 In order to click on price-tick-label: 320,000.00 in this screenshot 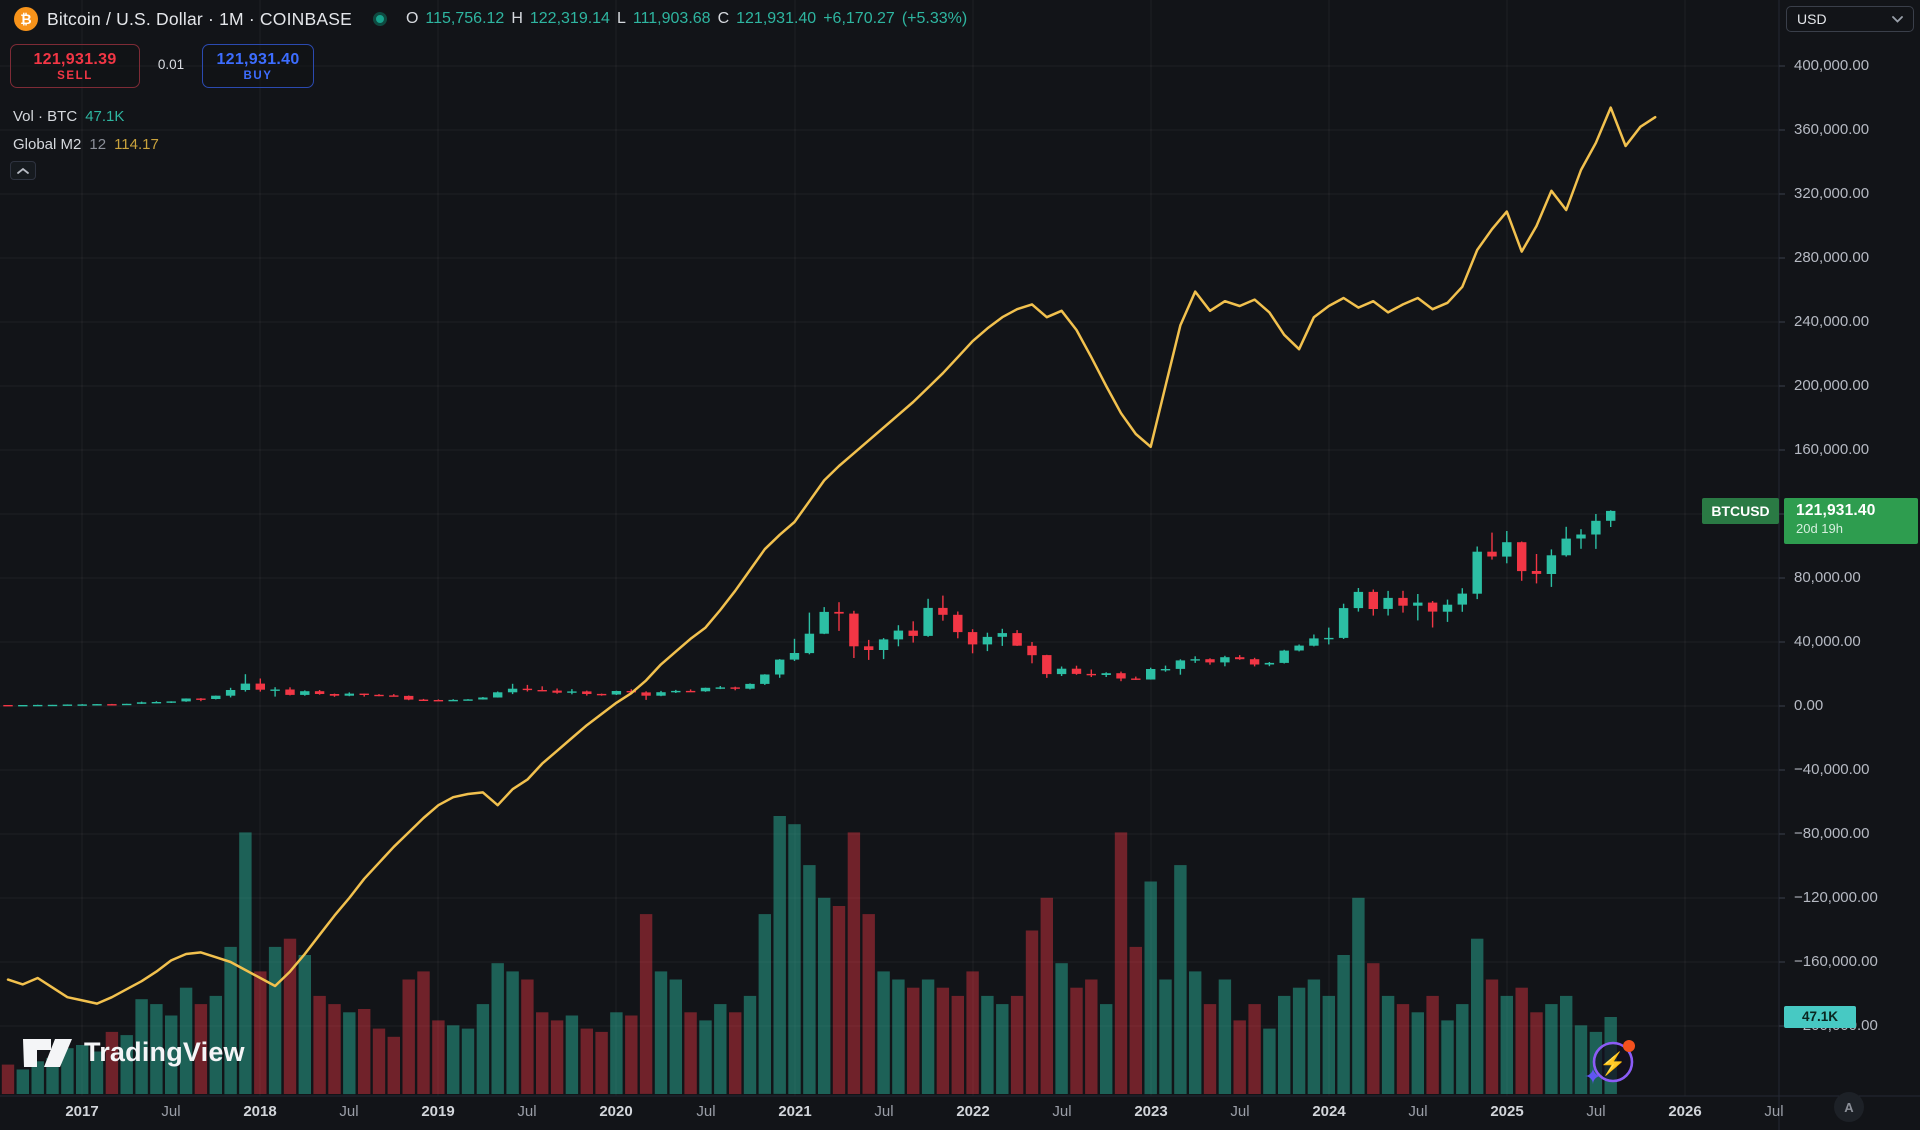, I will do `click(1832, 193)`.